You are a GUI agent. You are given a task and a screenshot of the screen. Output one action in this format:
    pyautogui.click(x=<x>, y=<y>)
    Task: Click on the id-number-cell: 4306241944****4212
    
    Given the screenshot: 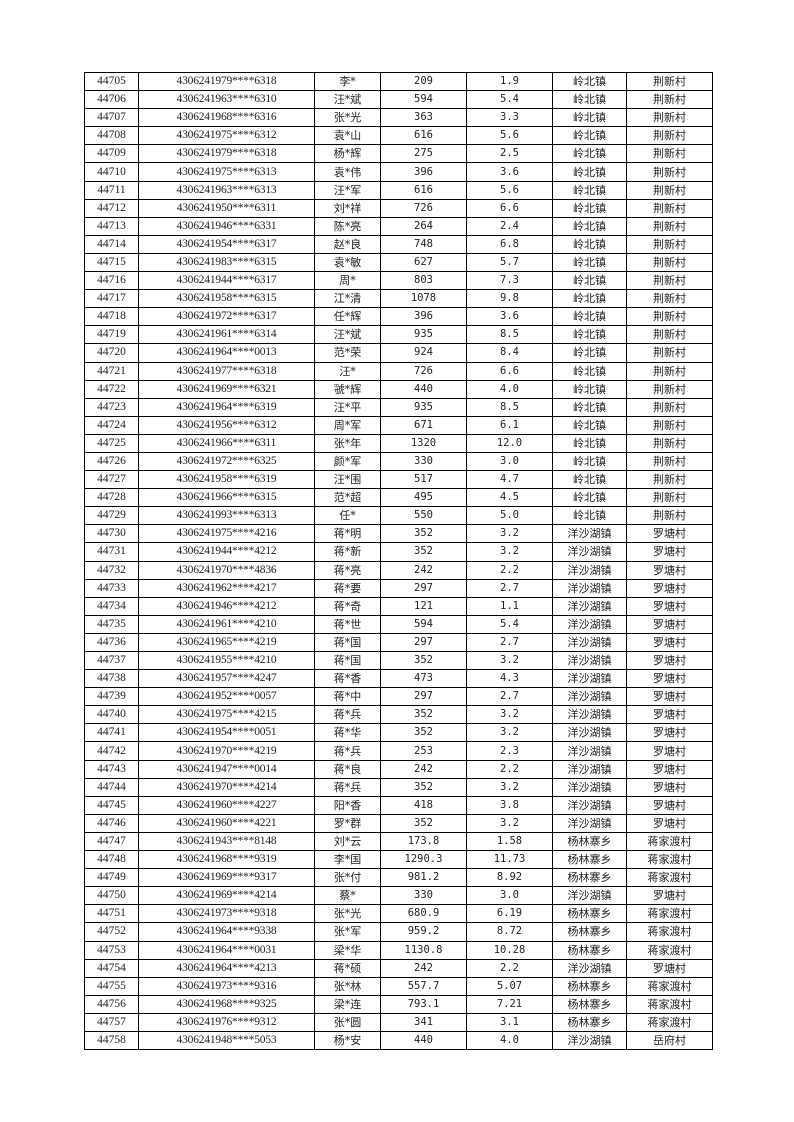 What is the action you would take?
    pyautogui.click(x=226, y=552)
    